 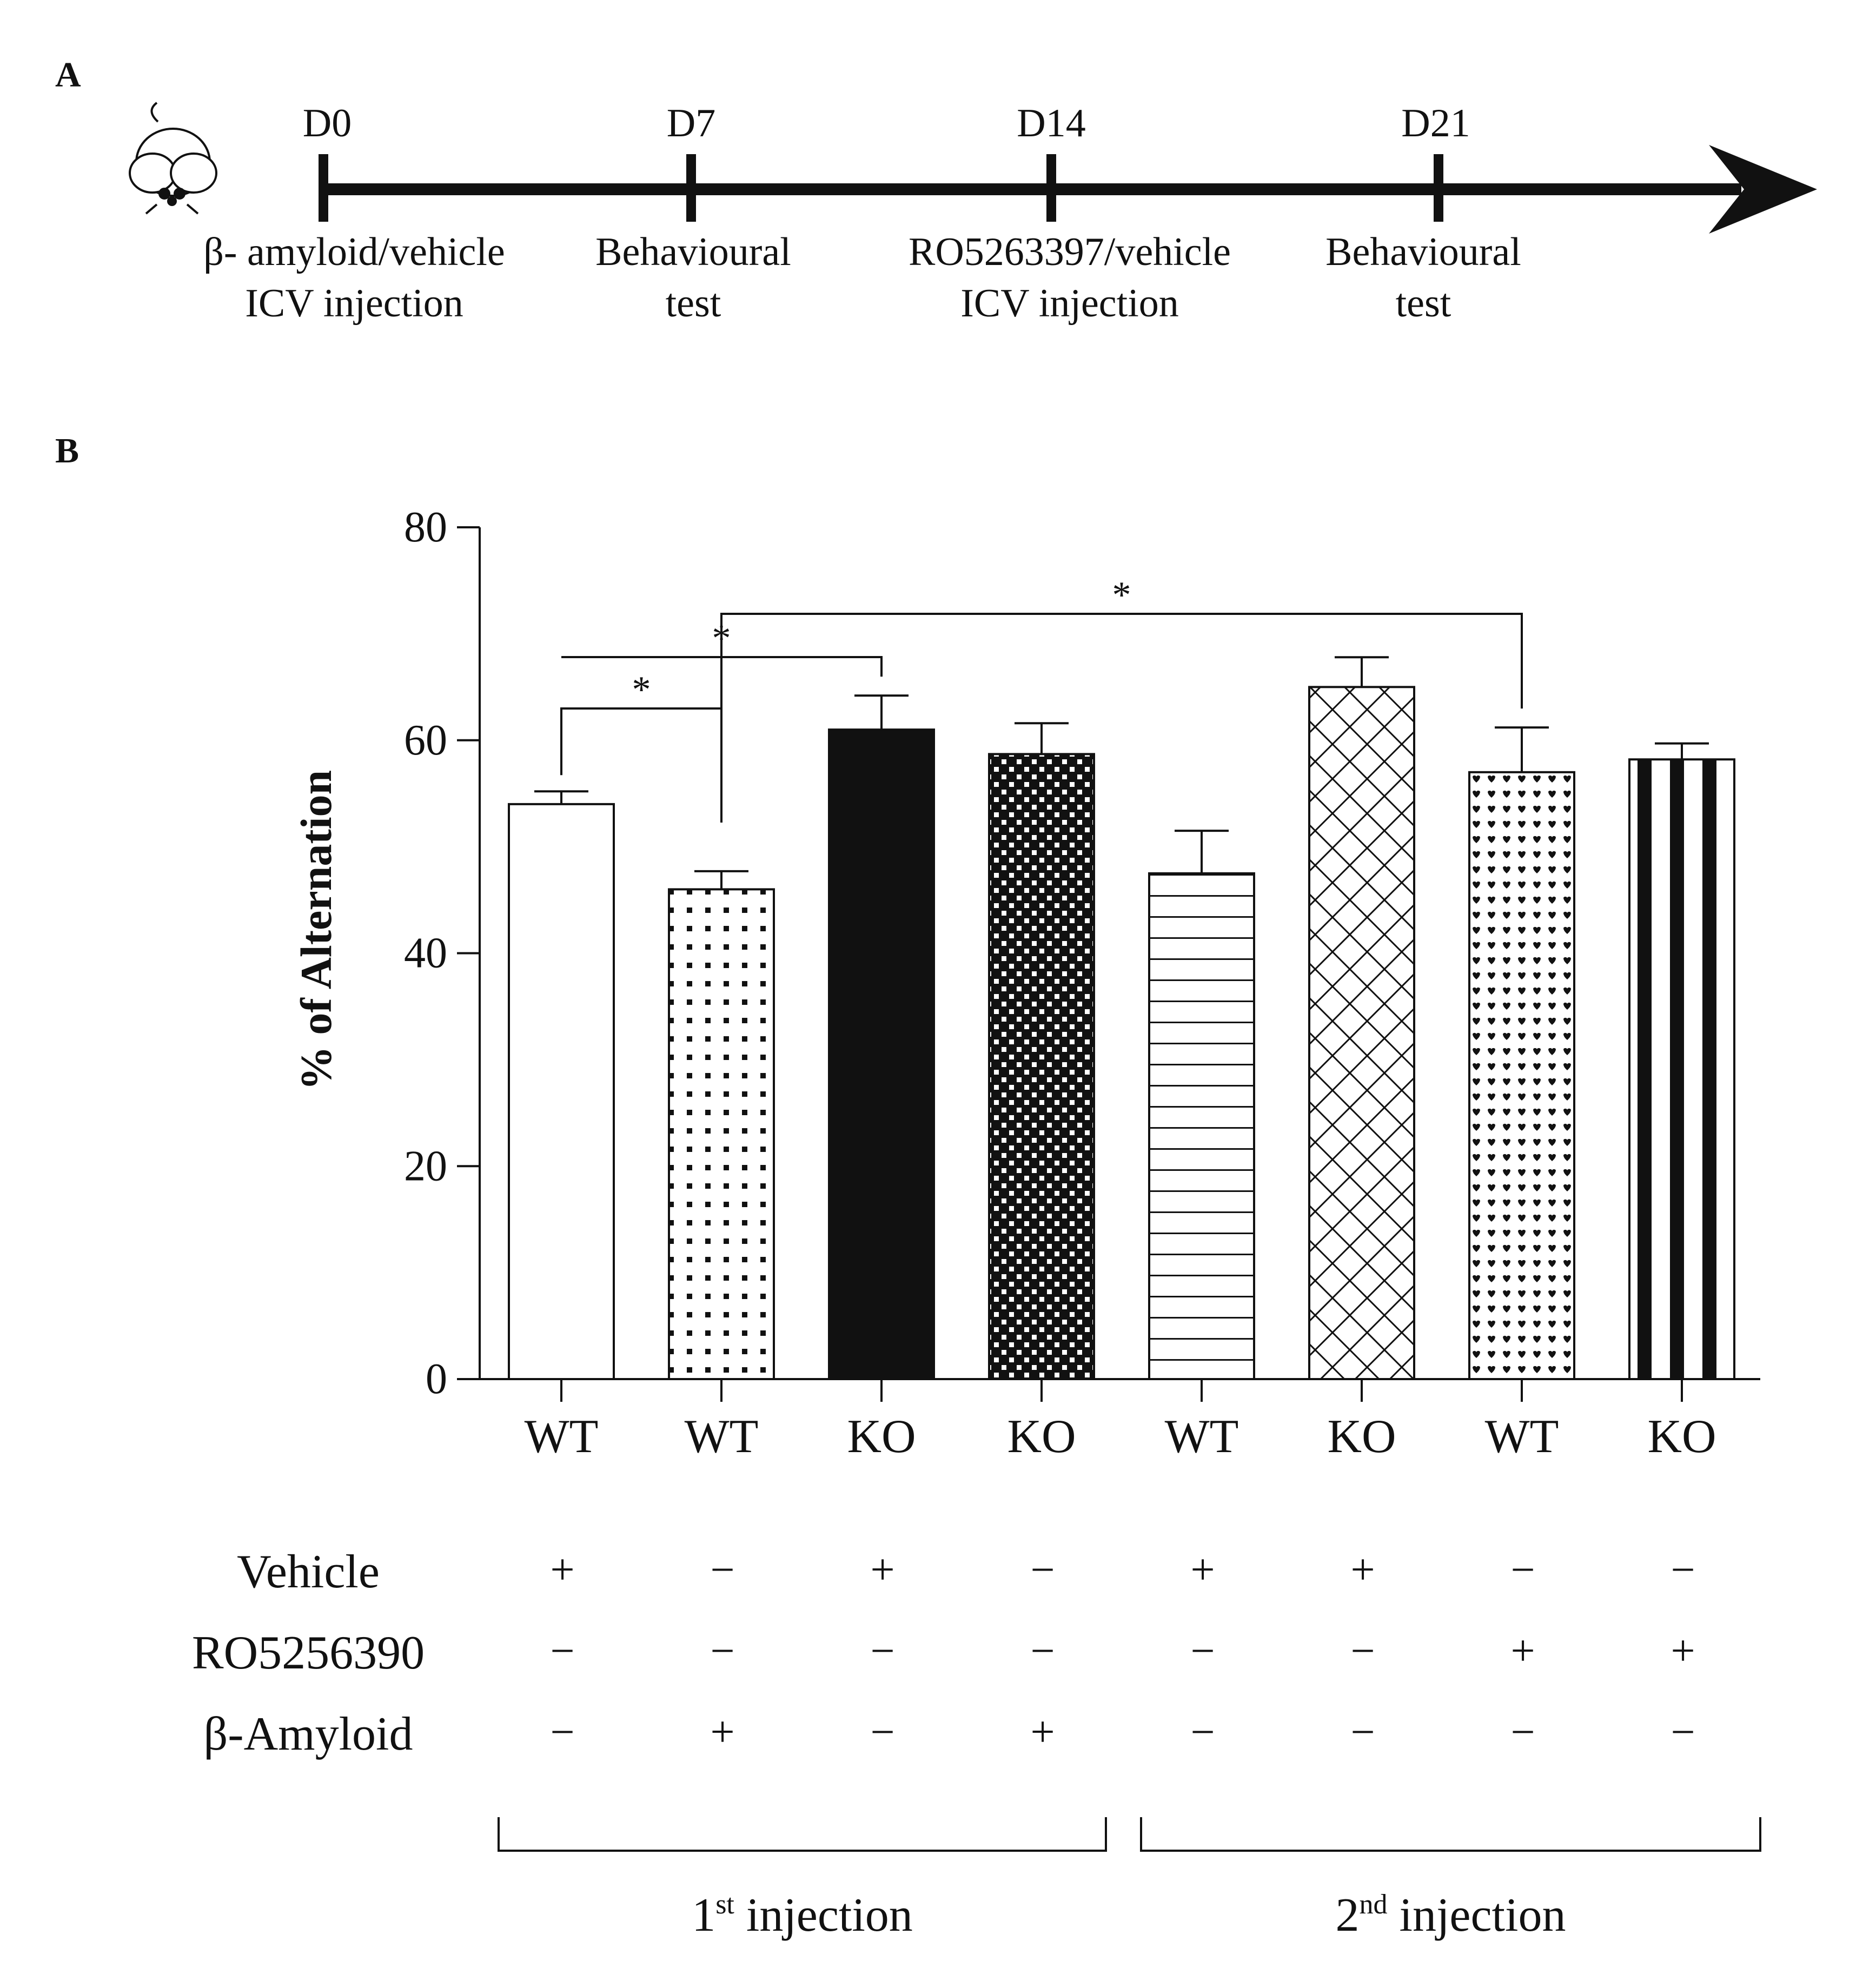 I want to click on x-ticks: WT WT KO KO WT KO WT KO, so click(x=1120, y=1421).